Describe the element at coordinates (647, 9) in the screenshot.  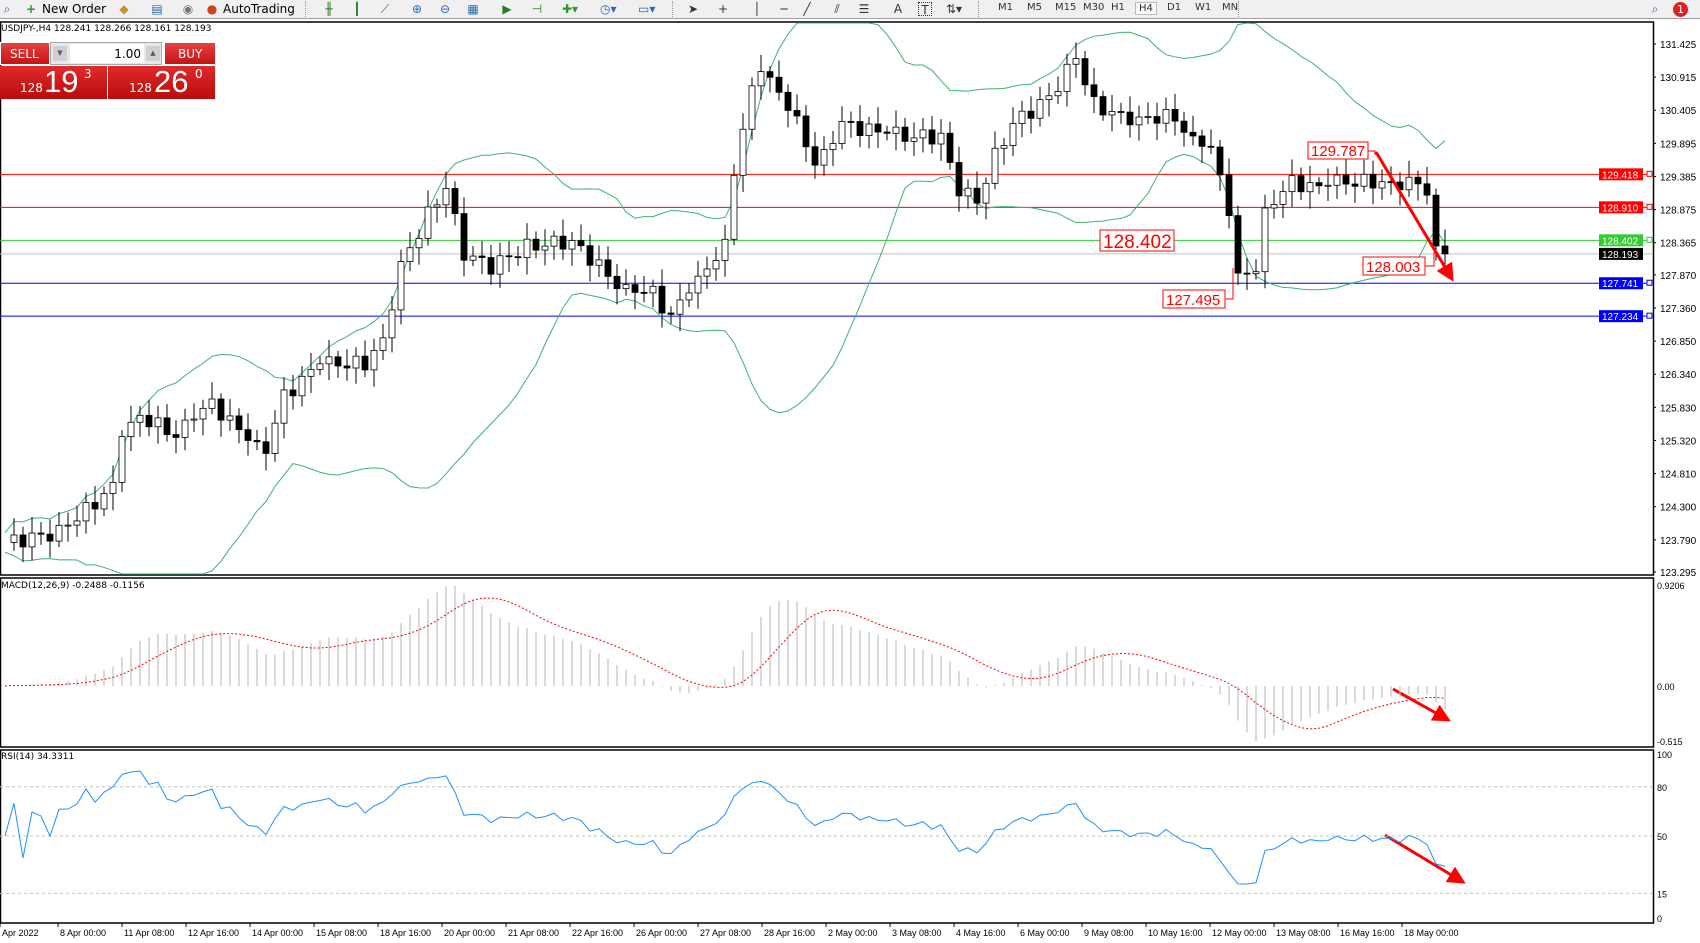
I see `templates-icon: ▭▾` at that location.